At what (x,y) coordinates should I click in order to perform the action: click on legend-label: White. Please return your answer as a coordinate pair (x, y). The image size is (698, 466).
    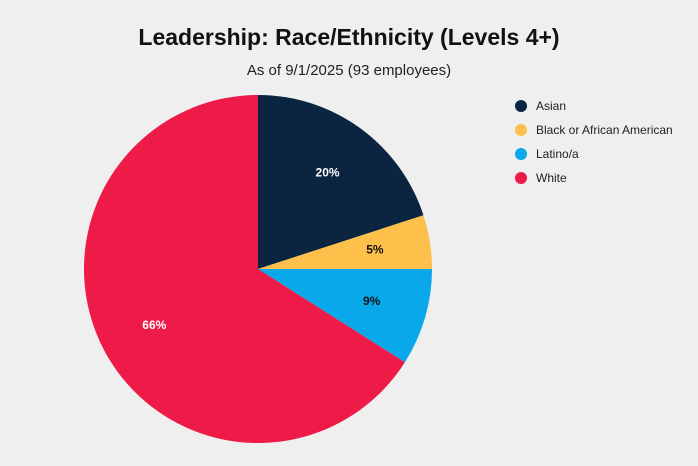
    Looking at the image, I should click on (551, 178).